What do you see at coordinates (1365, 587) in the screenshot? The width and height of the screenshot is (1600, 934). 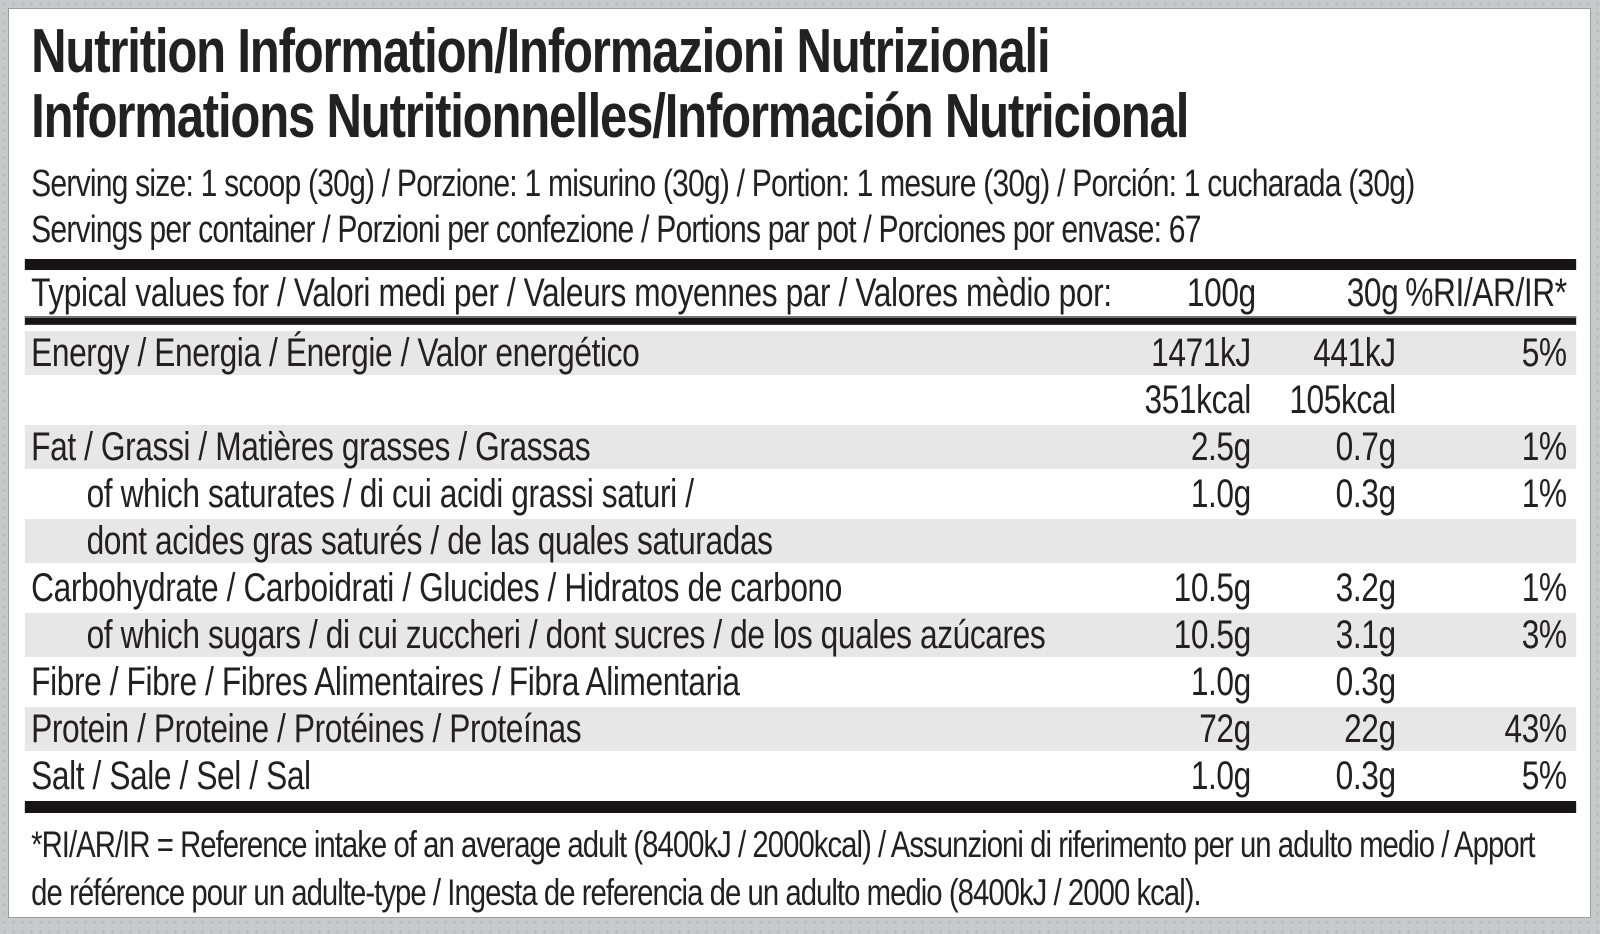 I see `value-per-30g: 3.2g` at bounding box center [1365, 587].